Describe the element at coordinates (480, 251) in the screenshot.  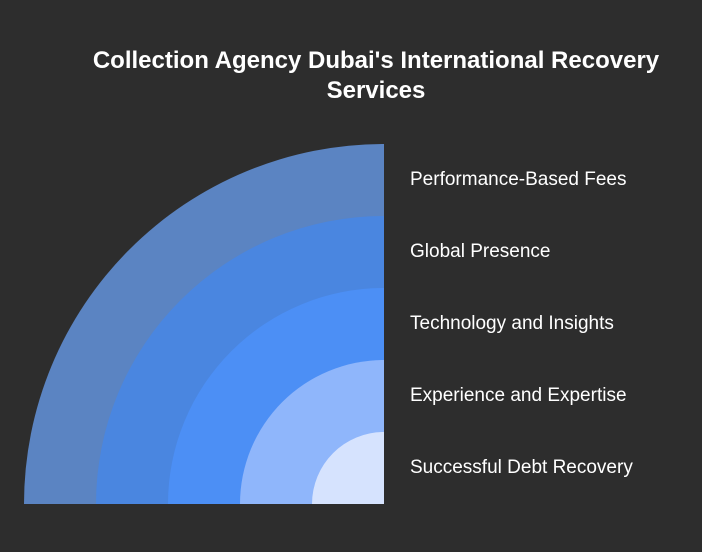
I see `label-global-presence: Global Presence` at that location.